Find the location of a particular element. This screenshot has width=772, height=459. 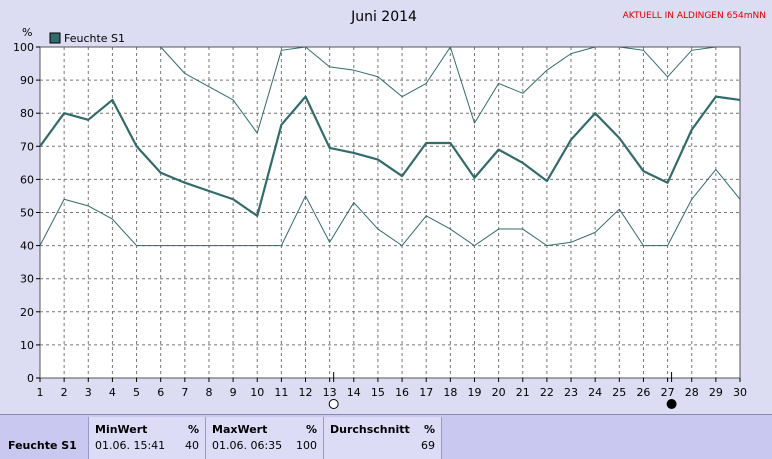

y-axis-unit: % is located at coordinates (27, 32).